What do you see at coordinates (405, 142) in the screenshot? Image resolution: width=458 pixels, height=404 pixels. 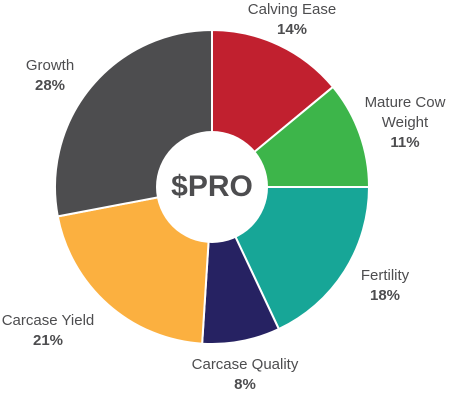 I see `slice-value: 11%` at bounding box center [405, 142].